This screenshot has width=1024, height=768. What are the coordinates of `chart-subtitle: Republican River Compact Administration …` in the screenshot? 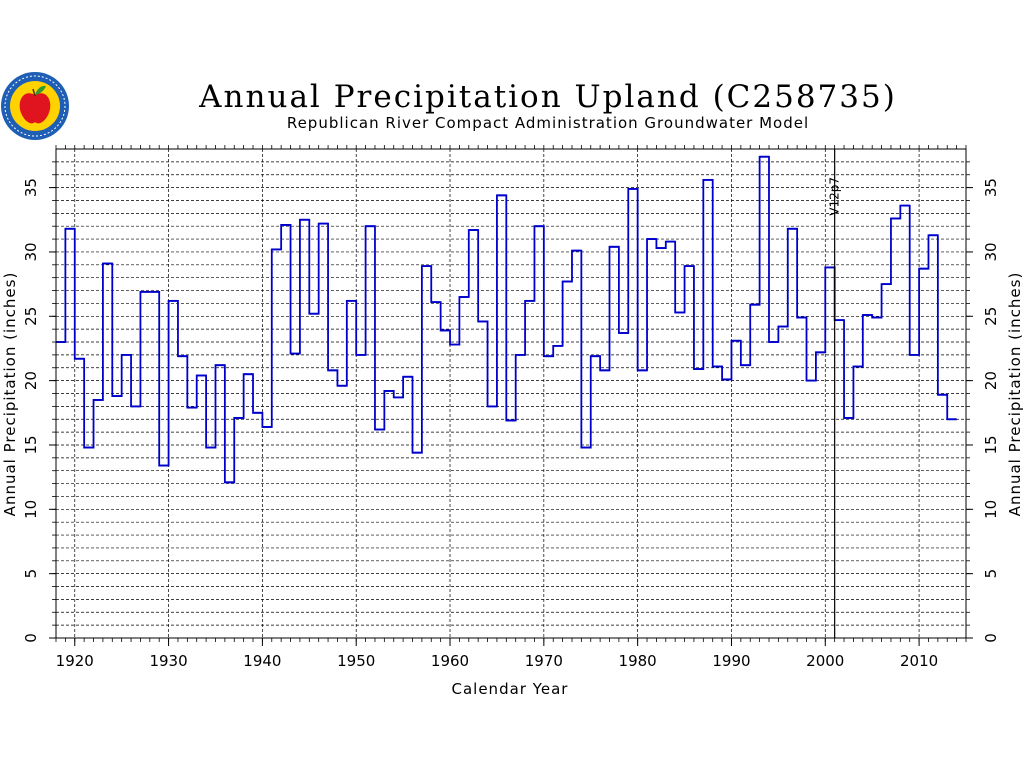 It's located at (548, 123).